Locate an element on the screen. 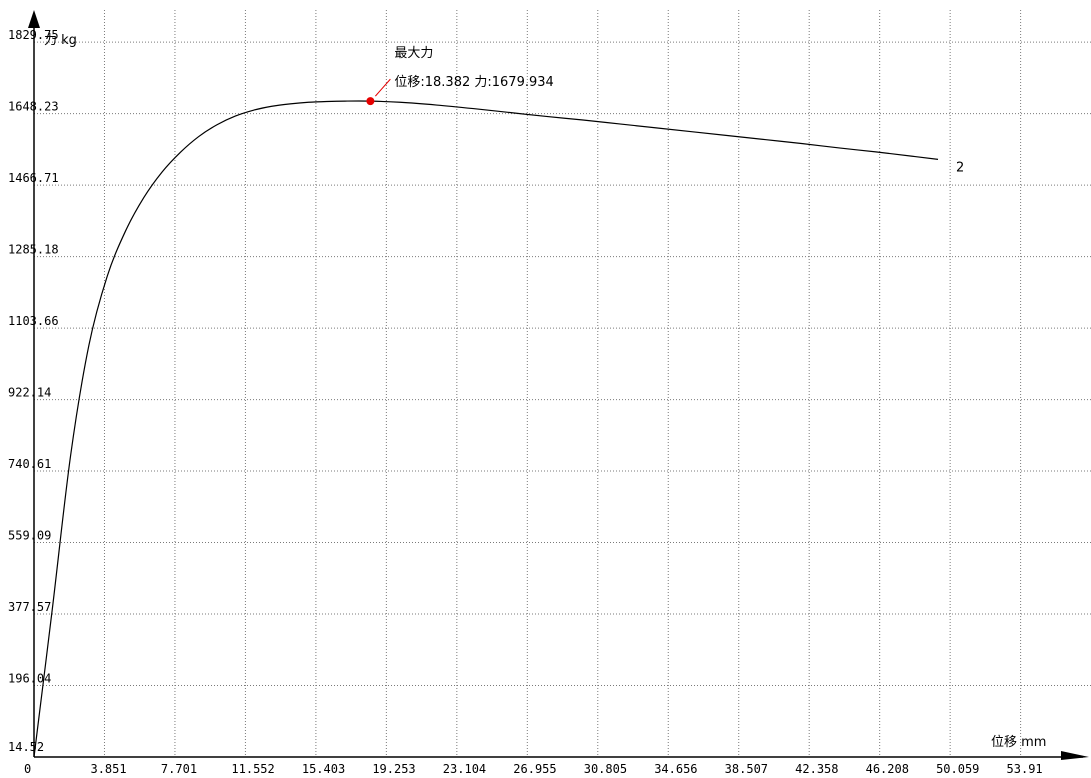  x-tick-label: 23.104 is located at coordinates (464, 769).